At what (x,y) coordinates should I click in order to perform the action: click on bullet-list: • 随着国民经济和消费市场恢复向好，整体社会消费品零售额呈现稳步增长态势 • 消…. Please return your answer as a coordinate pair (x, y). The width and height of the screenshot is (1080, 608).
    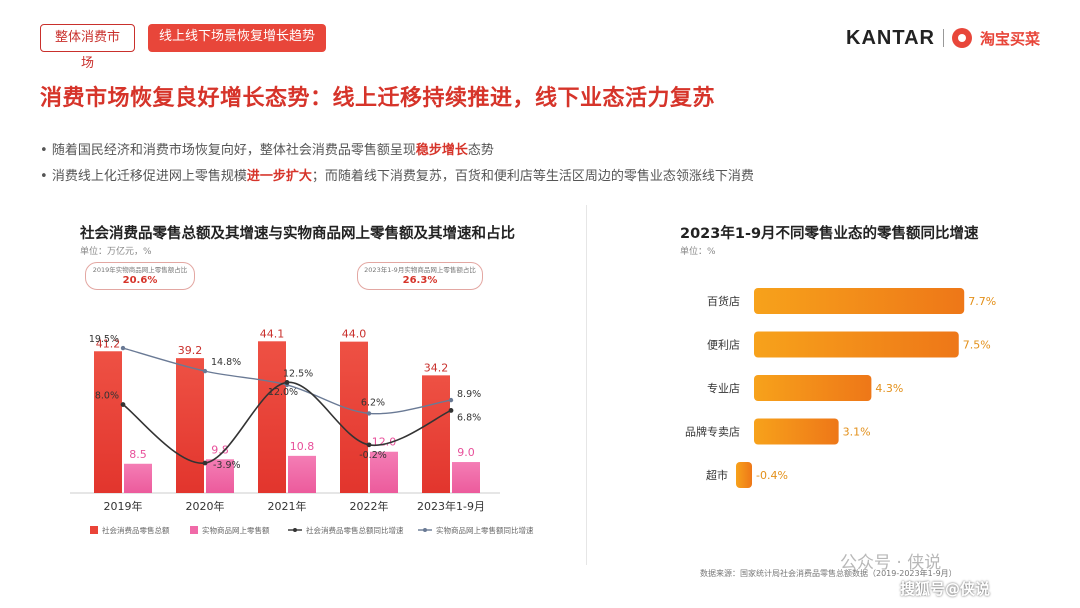
    Looking at the image, I should click on (397, 164).